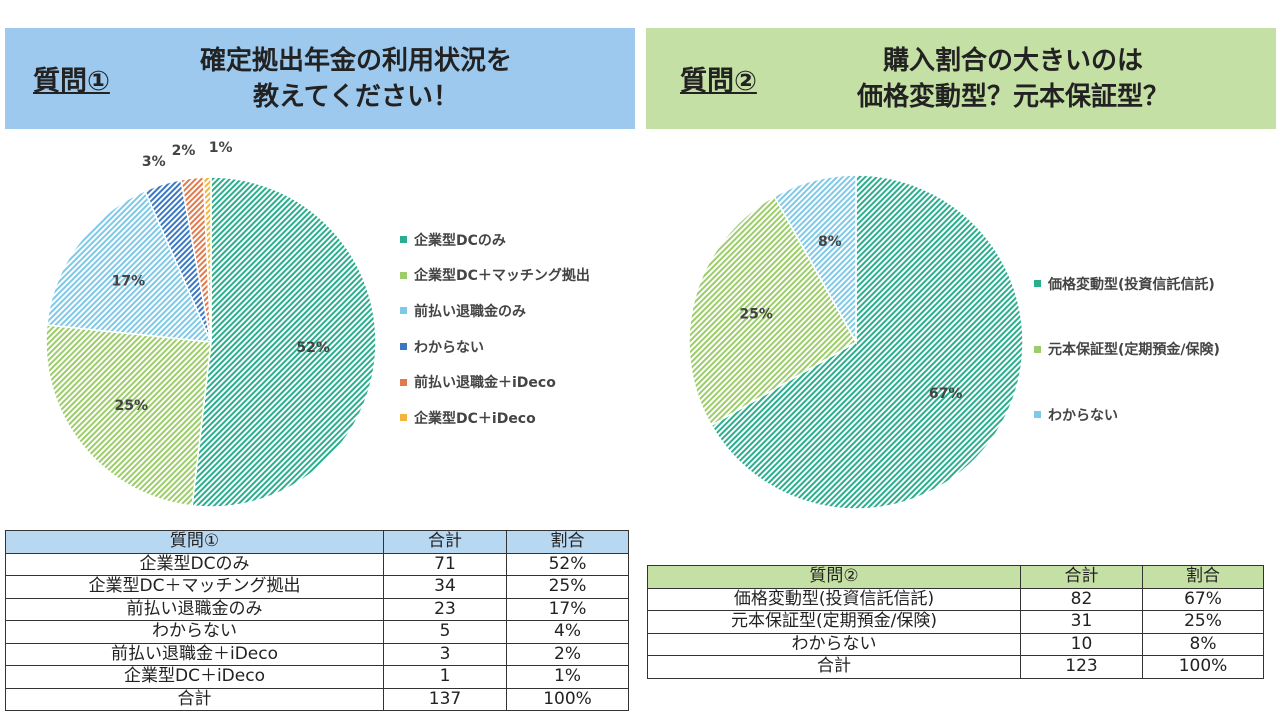  What do you see at coordinates (470, 311) in the screenshot?
I see `legend-label: 前払い退職金のみ` at bounding box center [470, 311].